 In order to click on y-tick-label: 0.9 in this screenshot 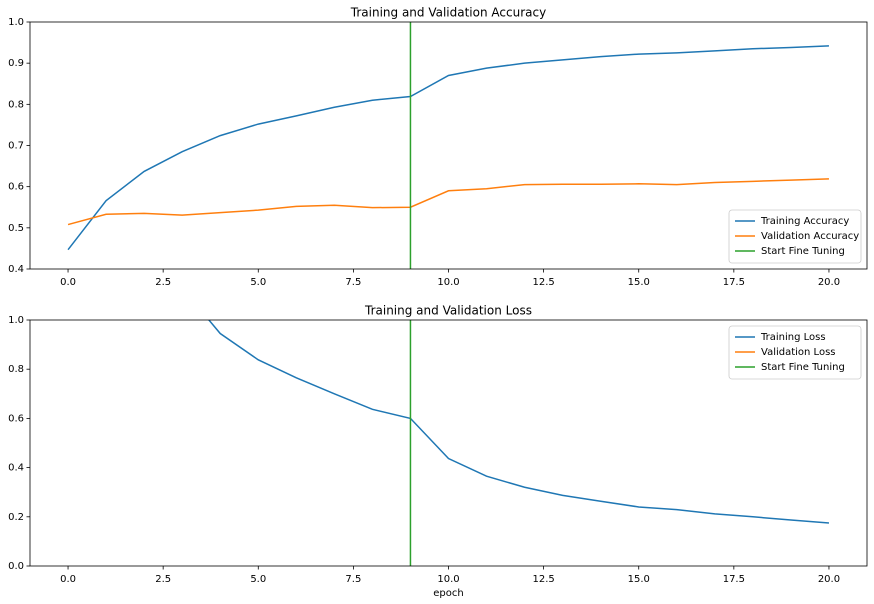, I will do `click(16, 63)`.